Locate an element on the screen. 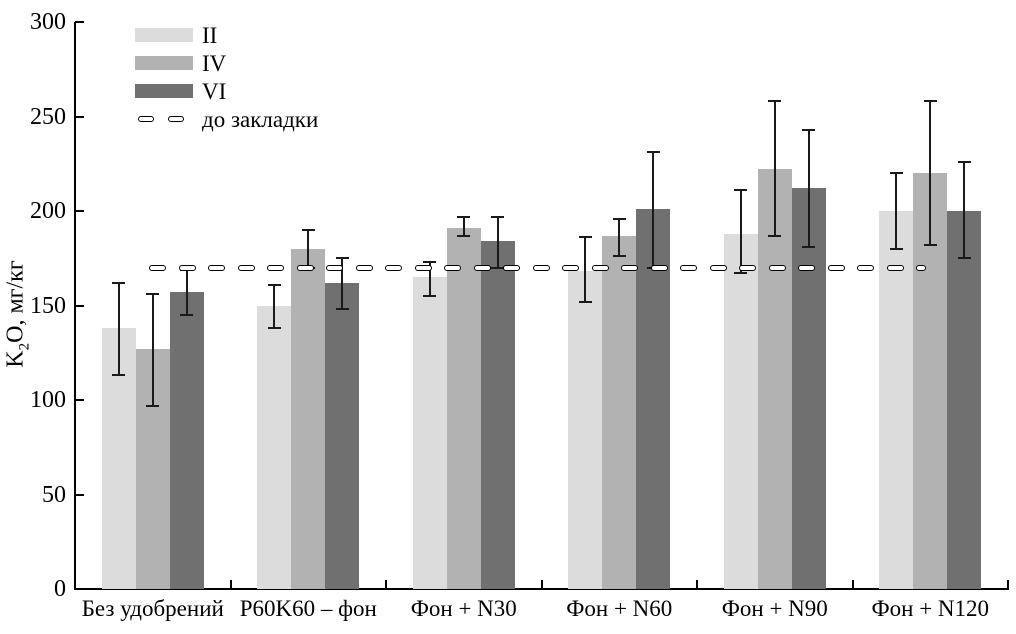 The width and height of the screenshot is (1016, 634). legend-item-series-vi: VI is located at coordinates (226, 91).